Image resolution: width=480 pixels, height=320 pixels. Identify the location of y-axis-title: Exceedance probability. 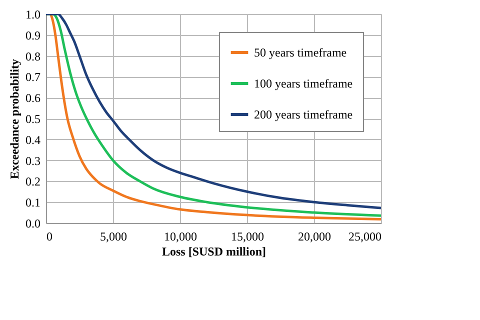
(15, 119).